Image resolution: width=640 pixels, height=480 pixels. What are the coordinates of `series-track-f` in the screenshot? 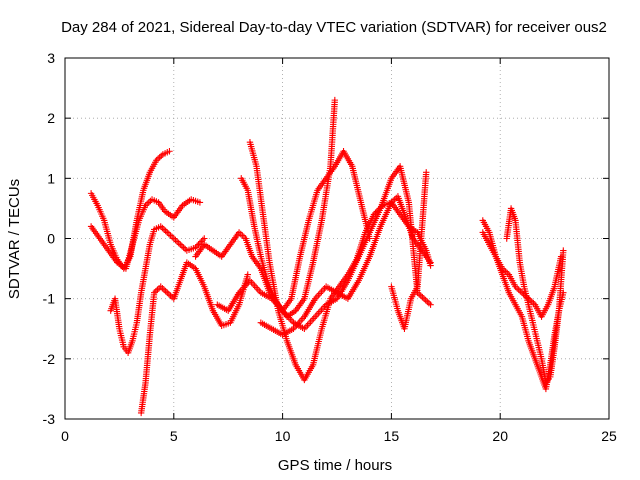 It's located at (305, 231).